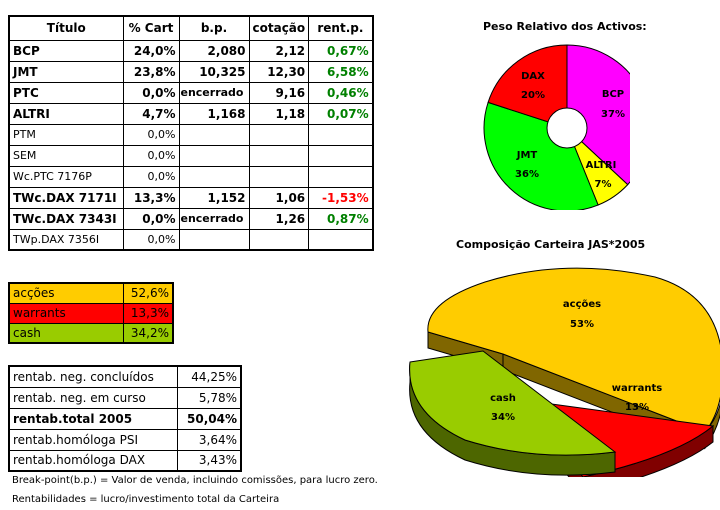 The width and height of the screenshot is (720, 510). What do you see at coordinates (214, 71) in the screenshot?
I see `cell-bp: 10,325` at bounding box center [214, 71].